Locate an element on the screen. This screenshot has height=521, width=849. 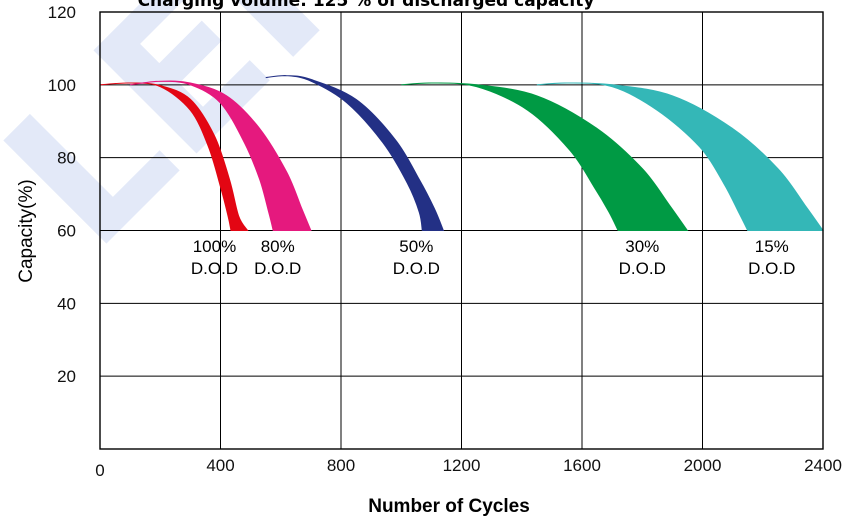
x-tick-label: 1200 is located at coordinates (462, 465).